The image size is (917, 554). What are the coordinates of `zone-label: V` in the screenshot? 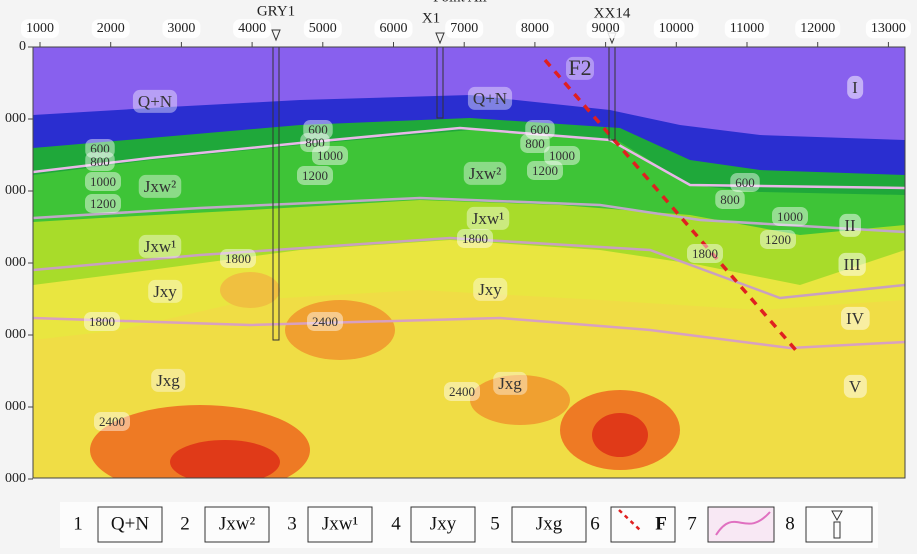 It's located at (855, 386).